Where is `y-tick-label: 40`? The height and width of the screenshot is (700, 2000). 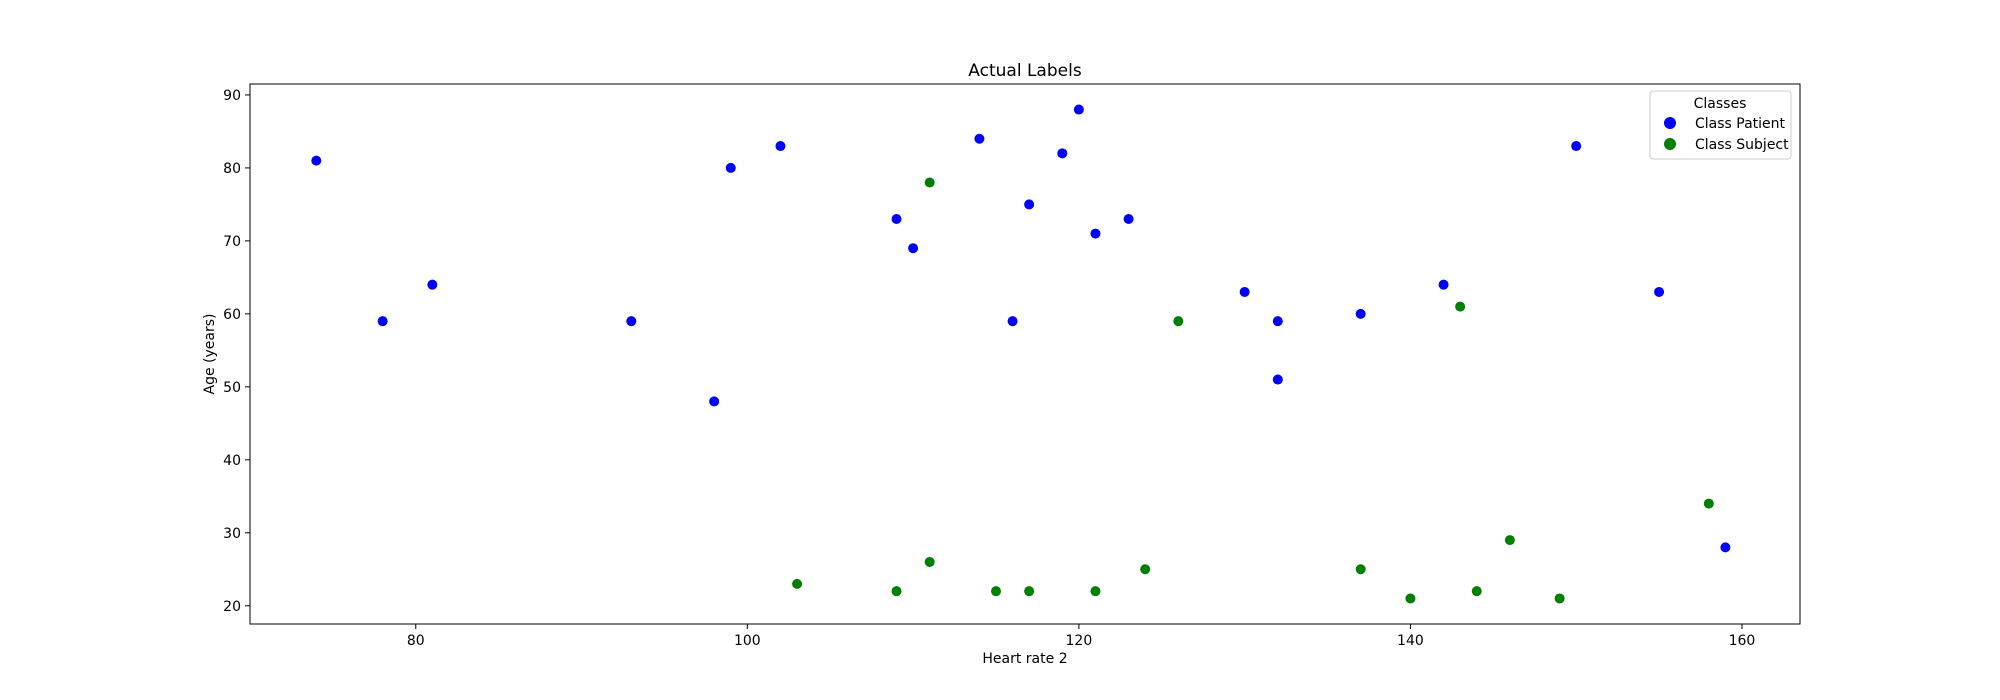 y-tick-label: 40 is located at coordinates (232, 461).